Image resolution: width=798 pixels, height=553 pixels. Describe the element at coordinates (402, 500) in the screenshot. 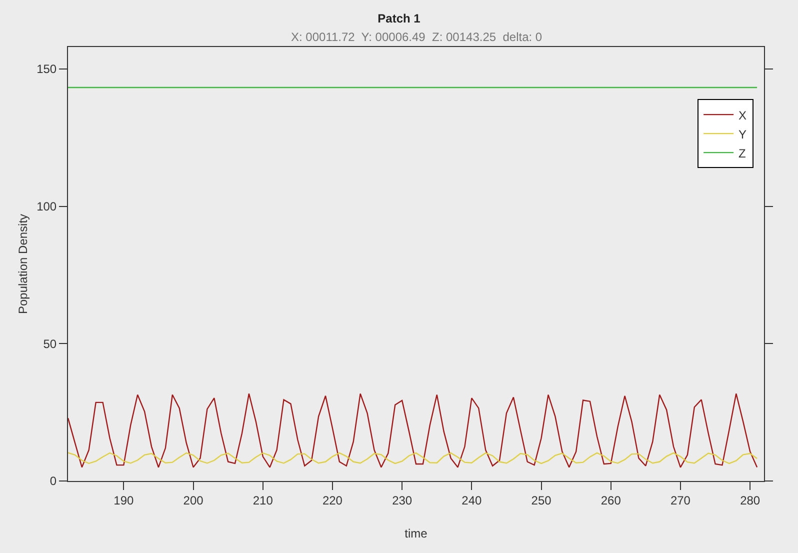

I see `x-tick-label: 230` at that location.